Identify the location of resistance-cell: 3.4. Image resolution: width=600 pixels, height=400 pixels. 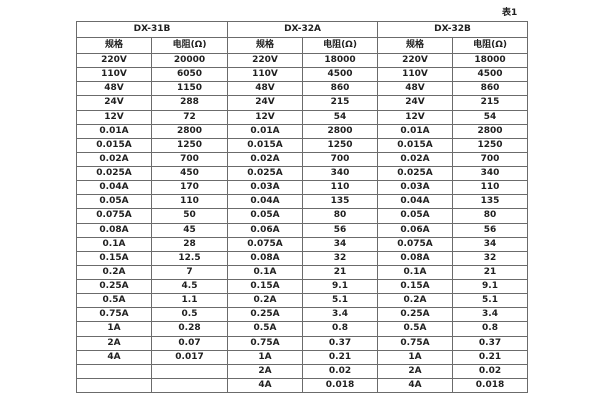
(490, 315).